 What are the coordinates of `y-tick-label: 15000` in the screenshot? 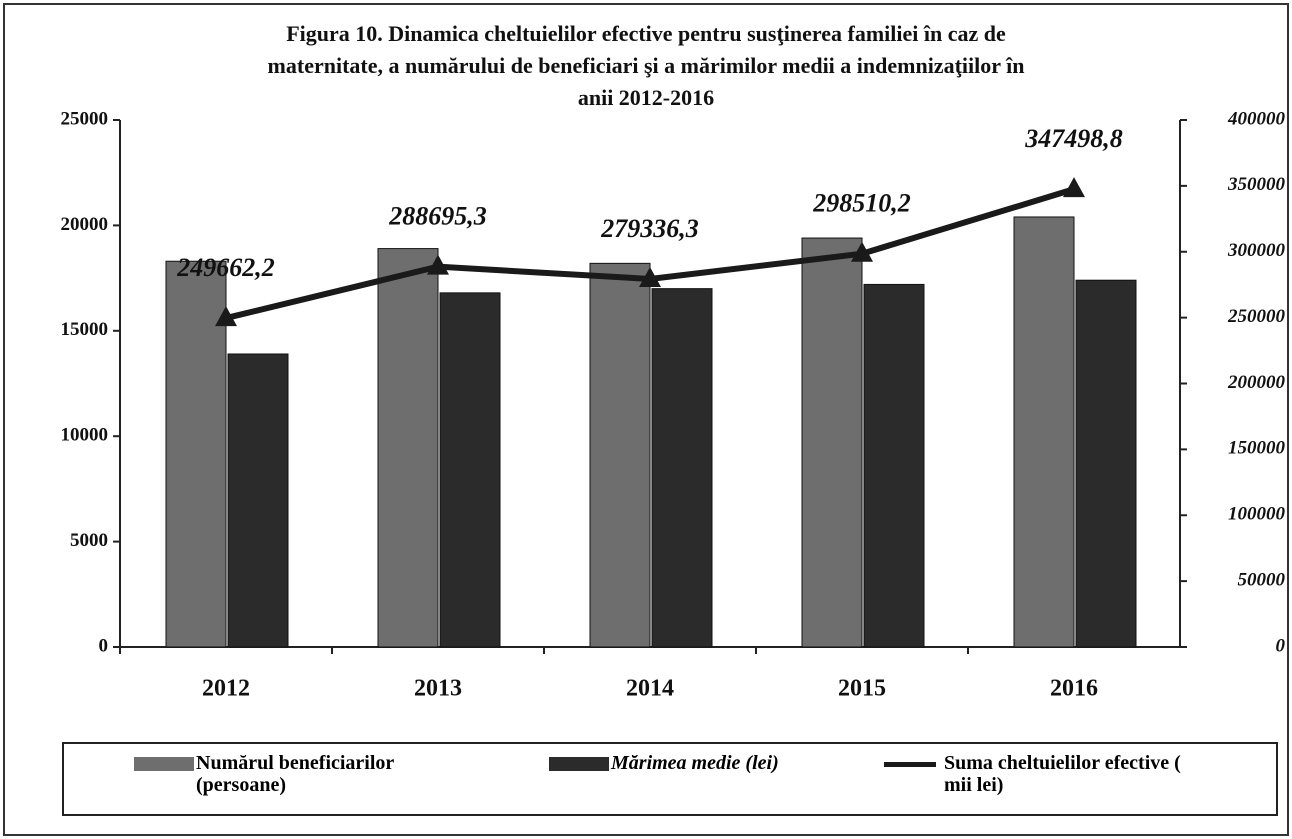 It's located at (85, 329).